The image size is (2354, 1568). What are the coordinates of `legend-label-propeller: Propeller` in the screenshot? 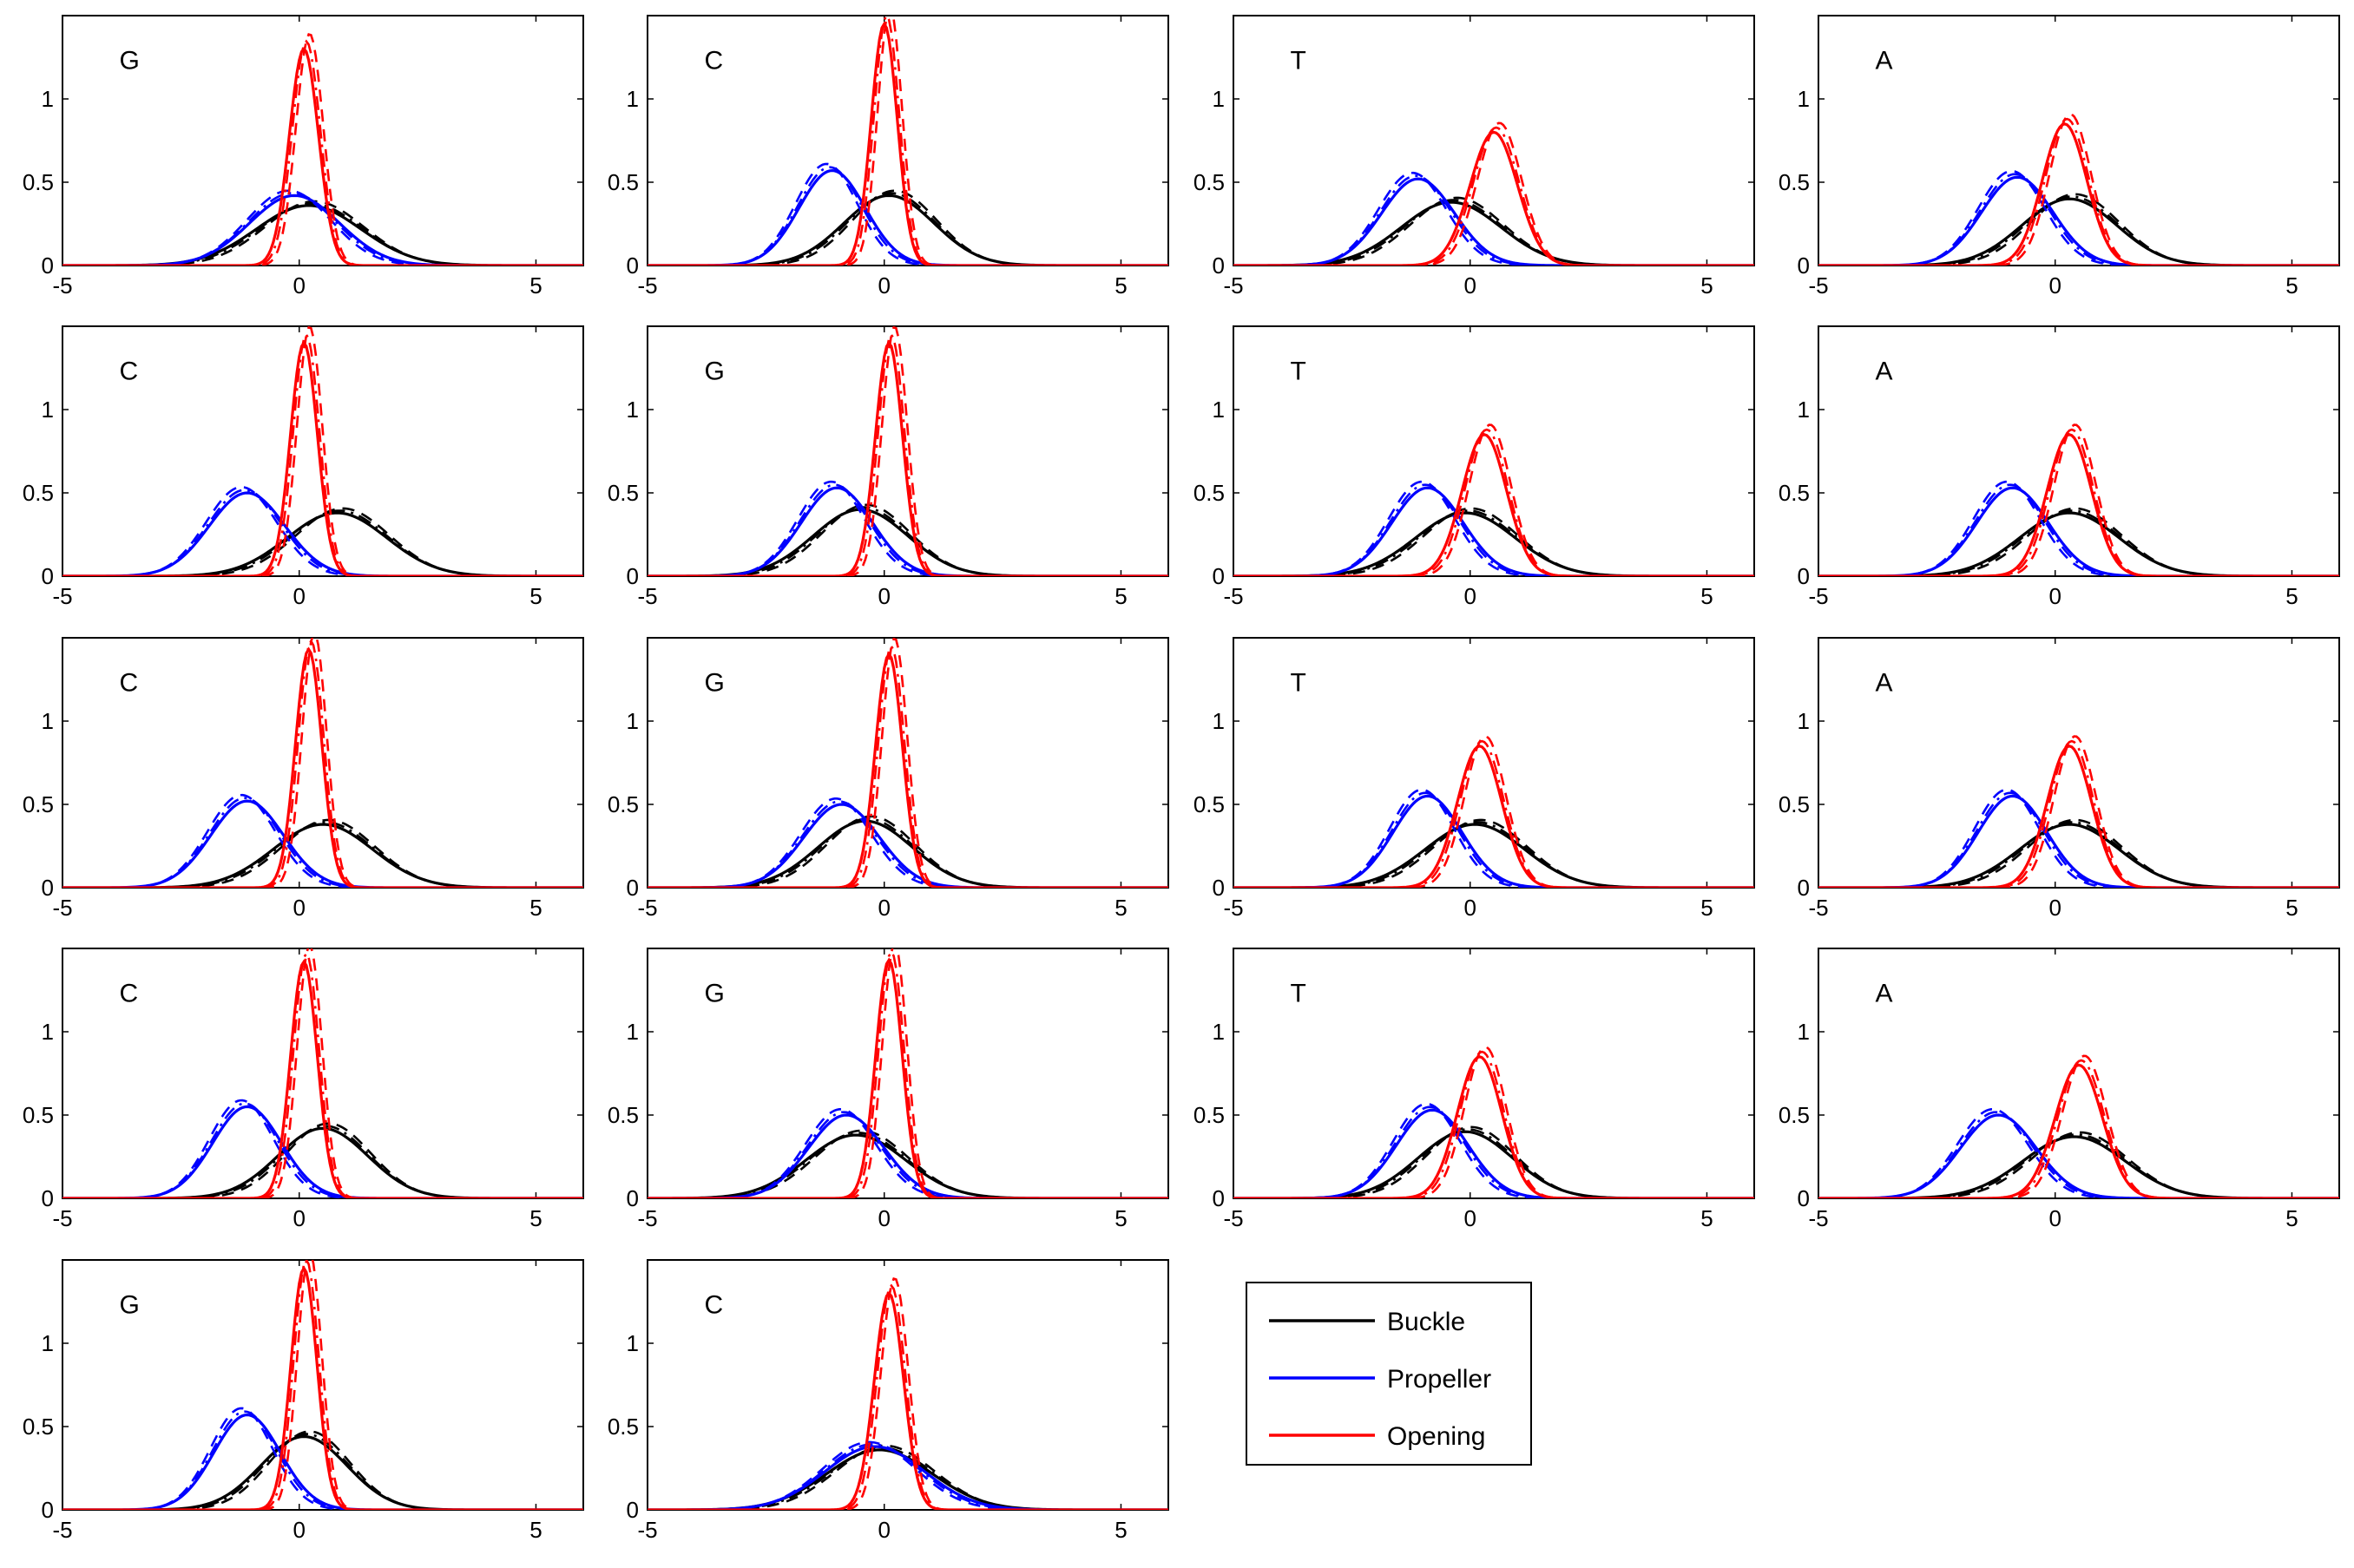 It's located at (1439, 1379).